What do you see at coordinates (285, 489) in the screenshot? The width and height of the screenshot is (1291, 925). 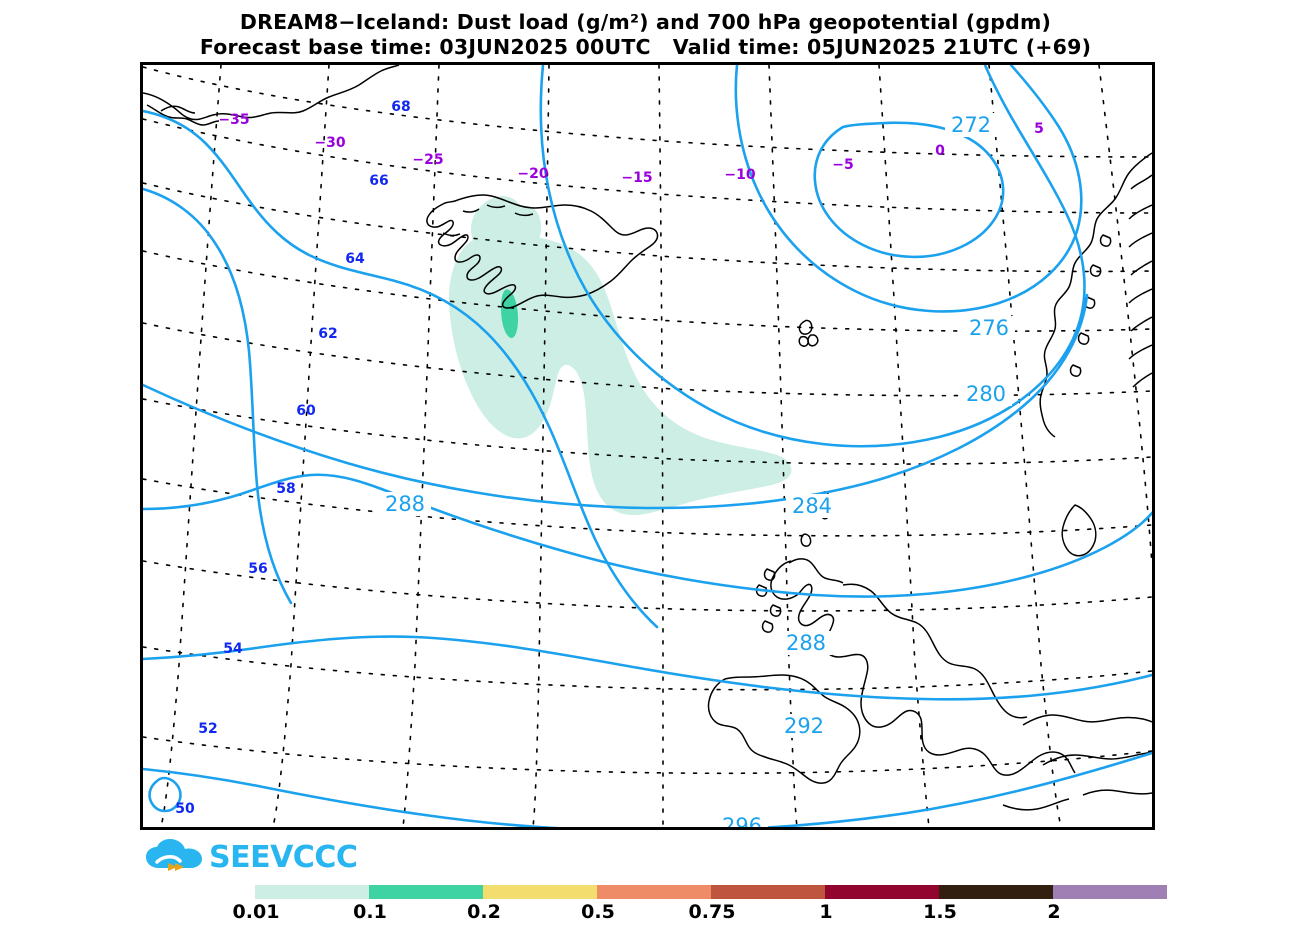 I see `lat-label-58: 58` at bounding box center [285, 489].